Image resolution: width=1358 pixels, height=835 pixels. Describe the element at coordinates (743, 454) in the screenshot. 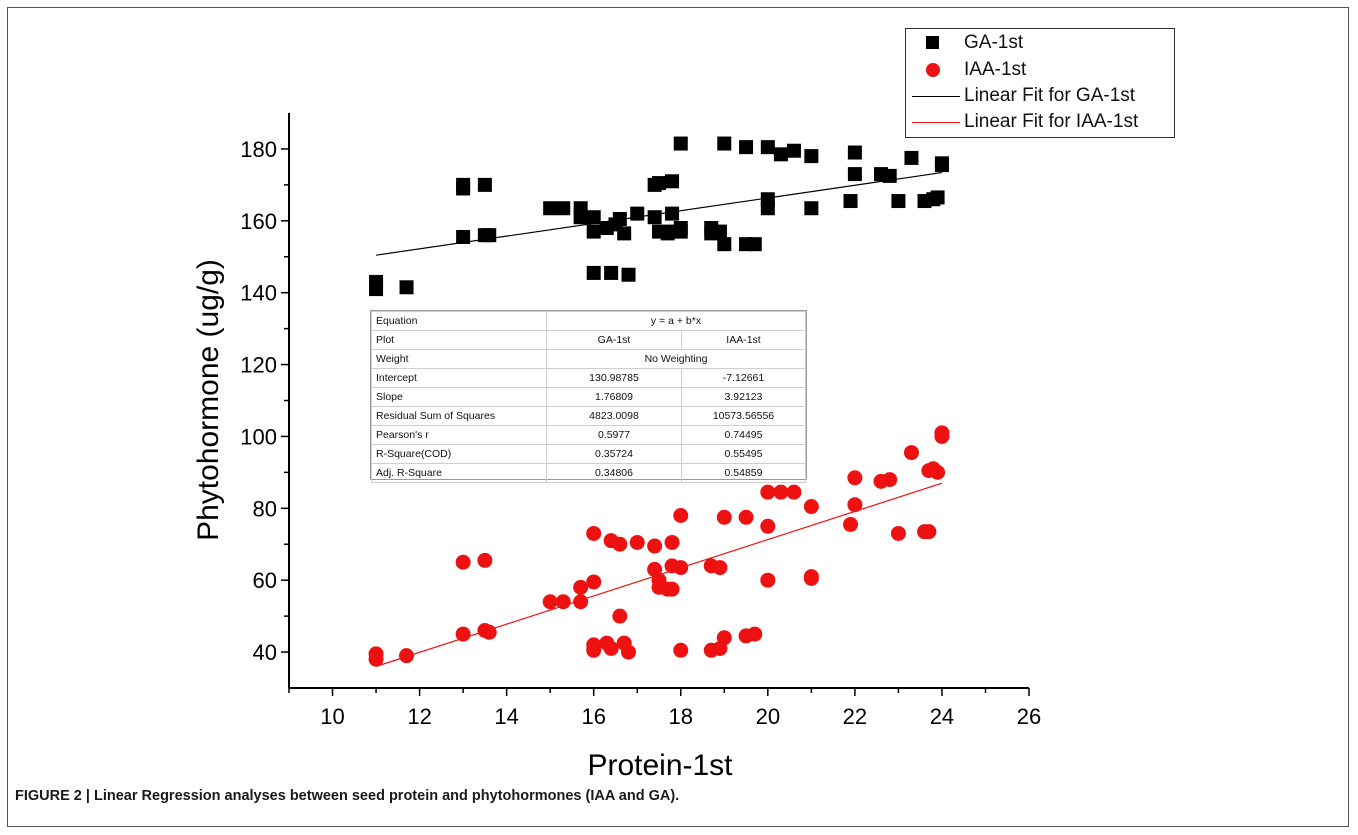

I see `iaa-value: 0.55495` at that location.